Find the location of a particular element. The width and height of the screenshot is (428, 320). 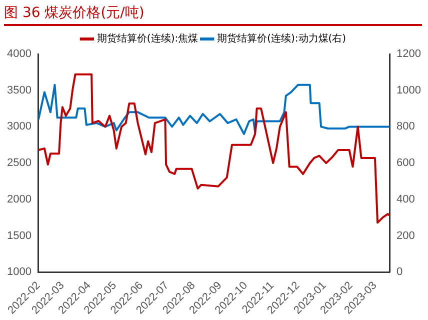

y2-tick-label: 0 is located at coordinates (399, 272).